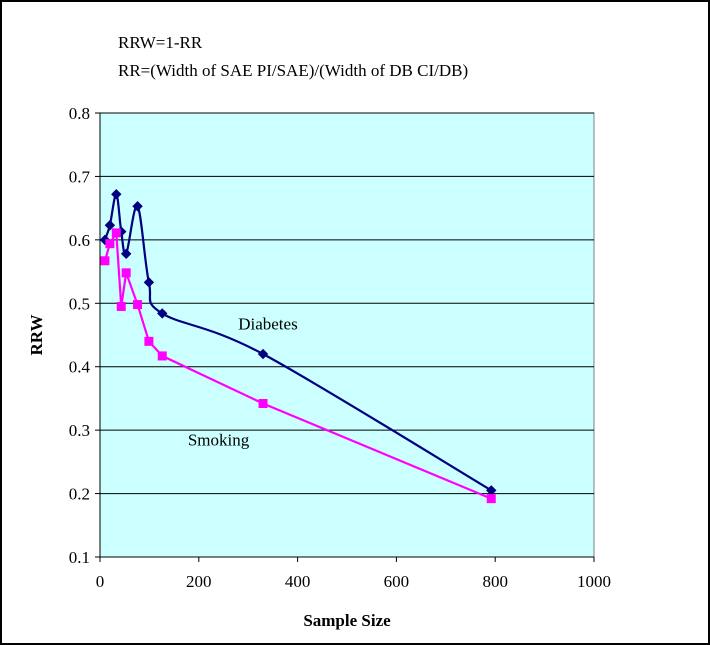  Describe the element at coordinates (79, 557) in the screenshot. I see `y-tick-label: 0.1` at that location.